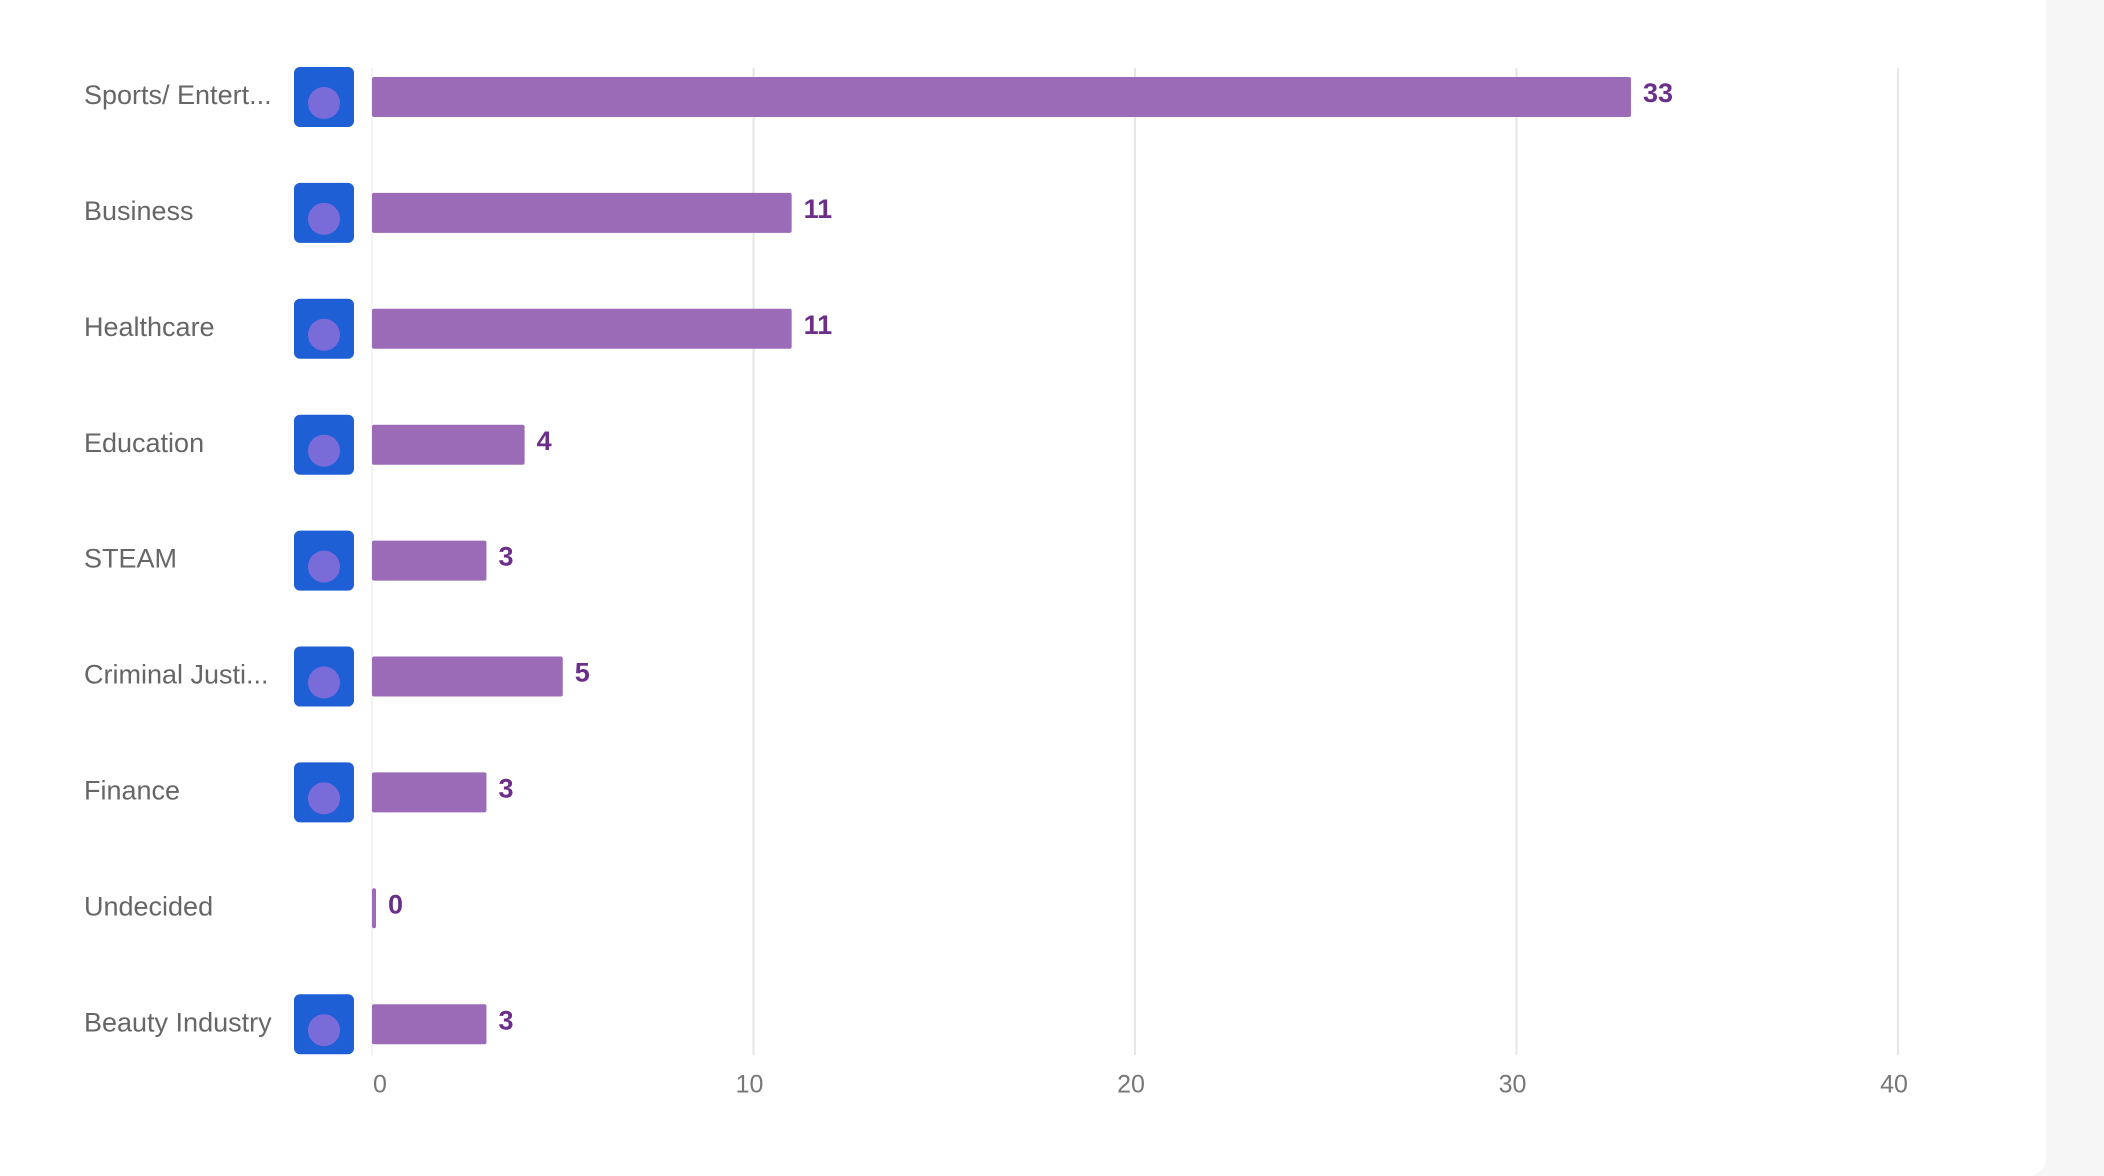 This screenshot has width=2104, height=1176. What do you see at coordinates (148, 906) in the screenshot?
I see `category-label: Undecided` at bounding box center [148, 906].